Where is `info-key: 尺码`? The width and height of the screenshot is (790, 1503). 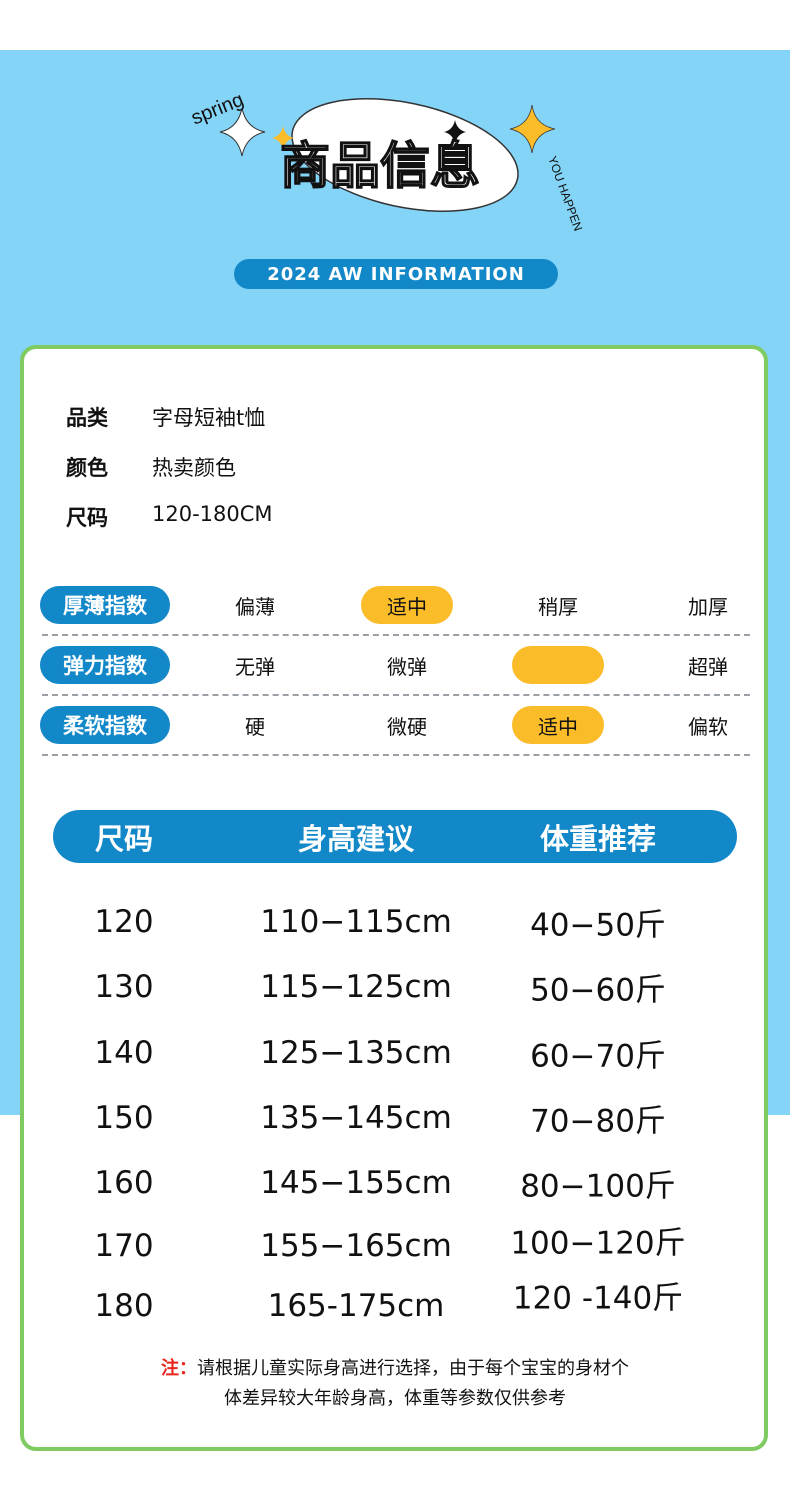 info-key: 尺码 is located at coordinates (87, 518).